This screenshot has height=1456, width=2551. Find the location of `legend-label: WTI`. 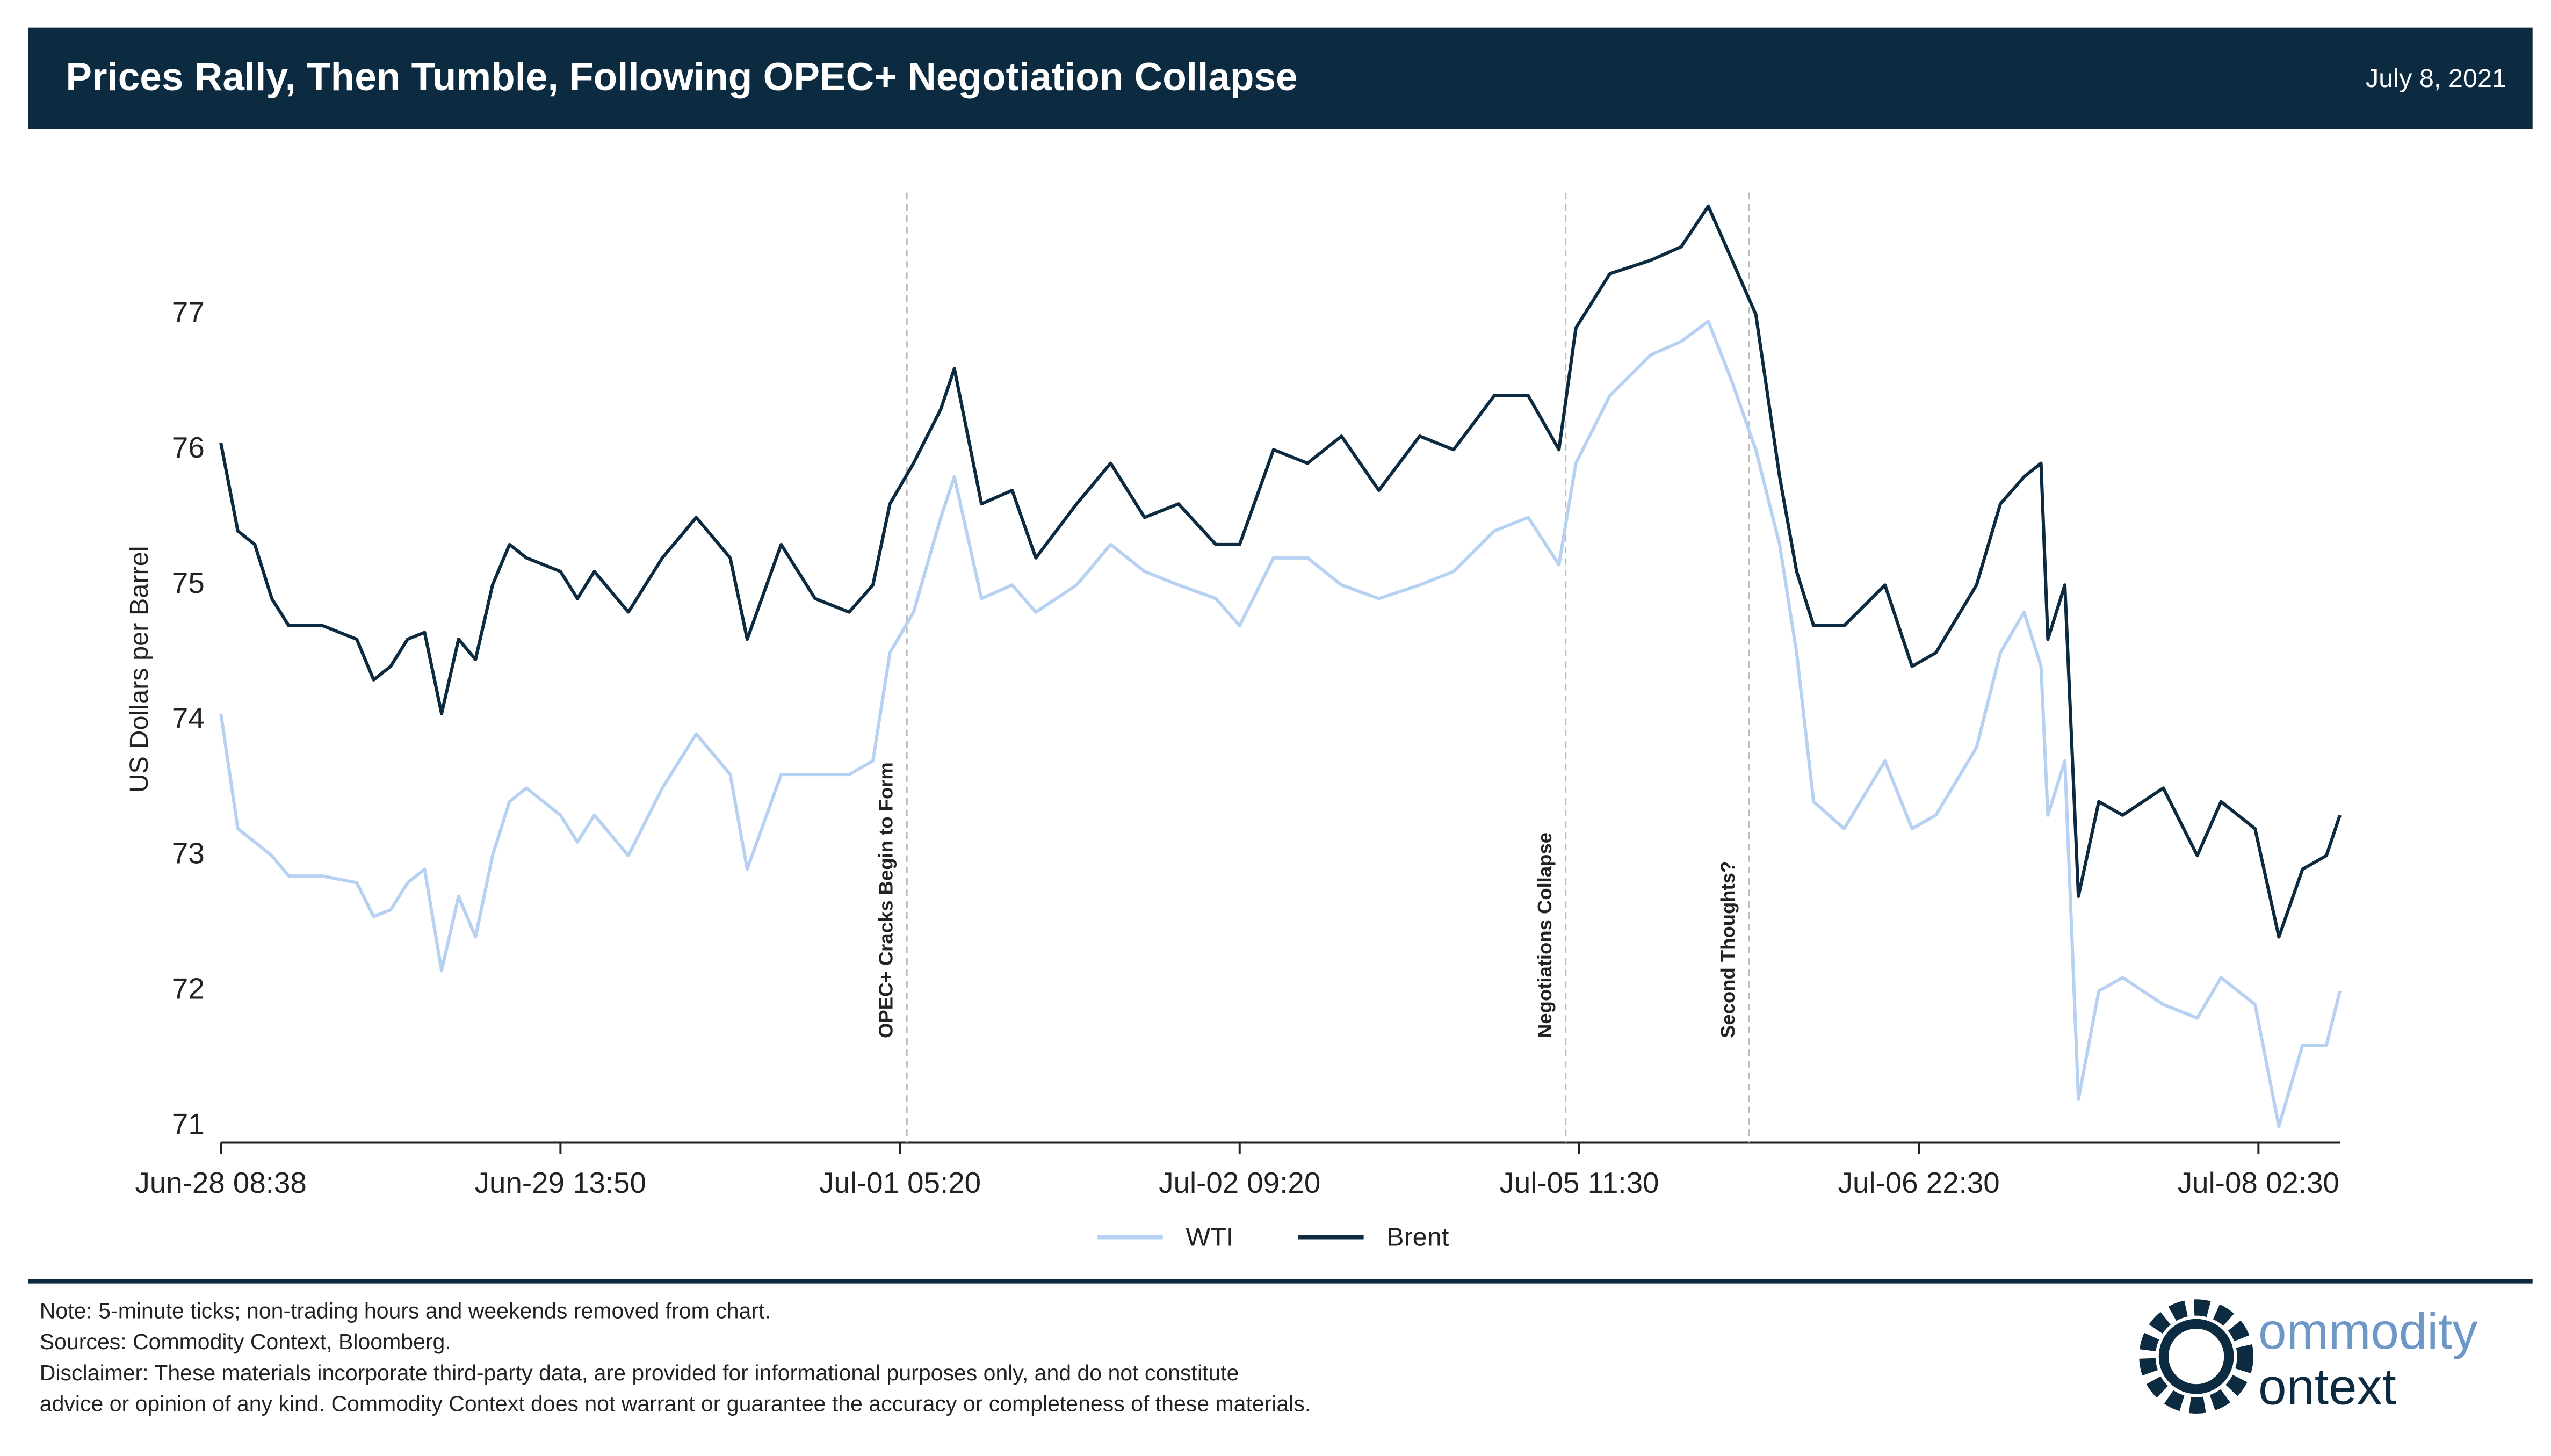

legend-label: WTI is located at coordinates (1209, 1237).